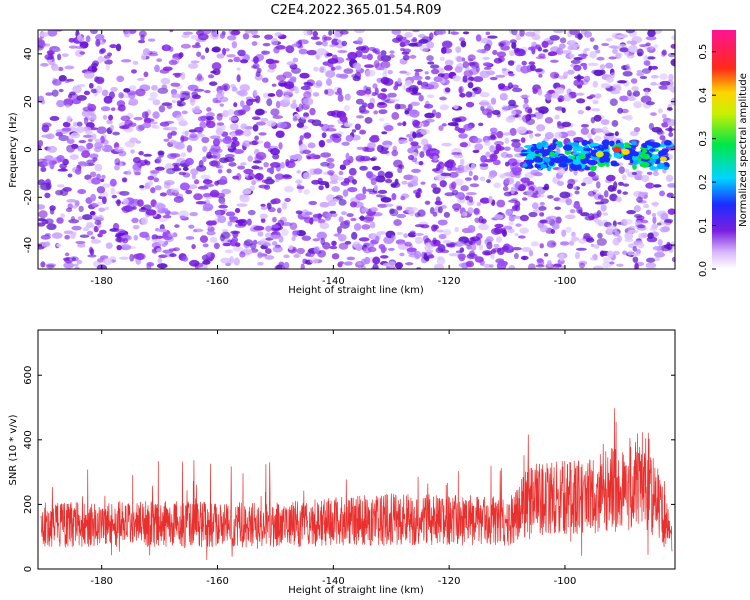  I want to click on heatmap-x-tick-label: -180, so click(101, 281).